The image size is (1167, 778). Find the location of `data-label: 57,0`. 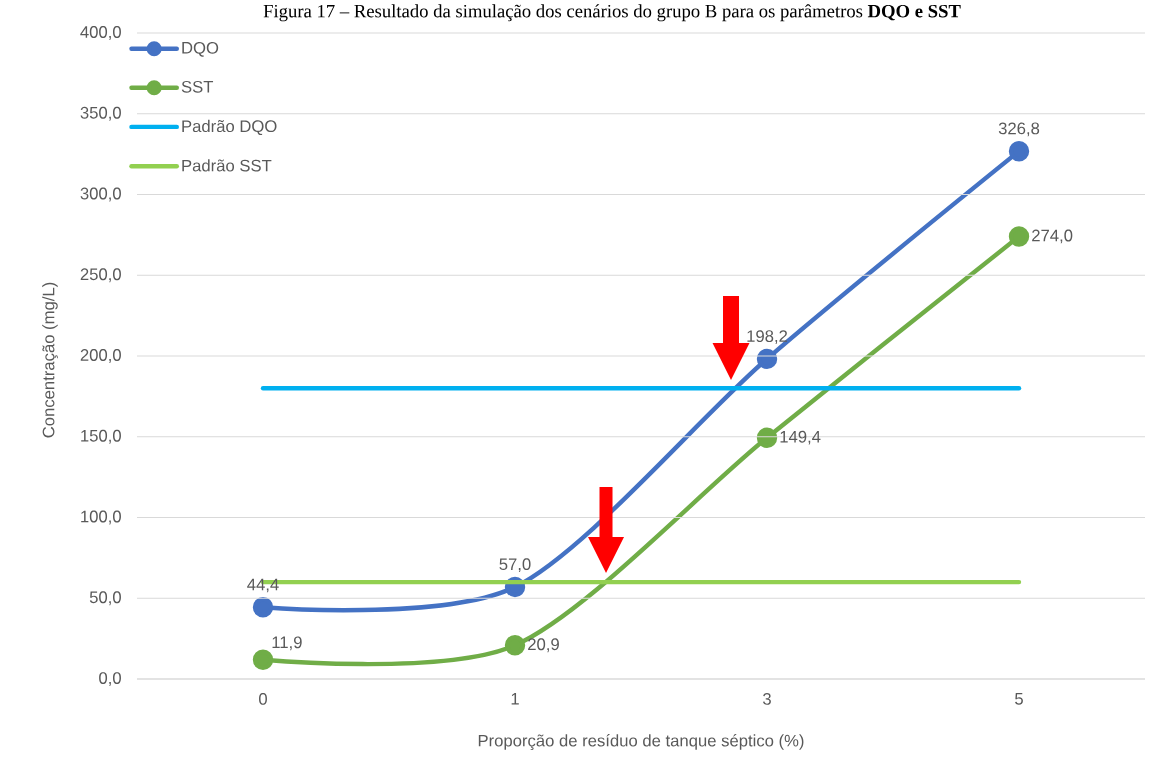

data-label: 57,0 is located at coordinates (515, 565).